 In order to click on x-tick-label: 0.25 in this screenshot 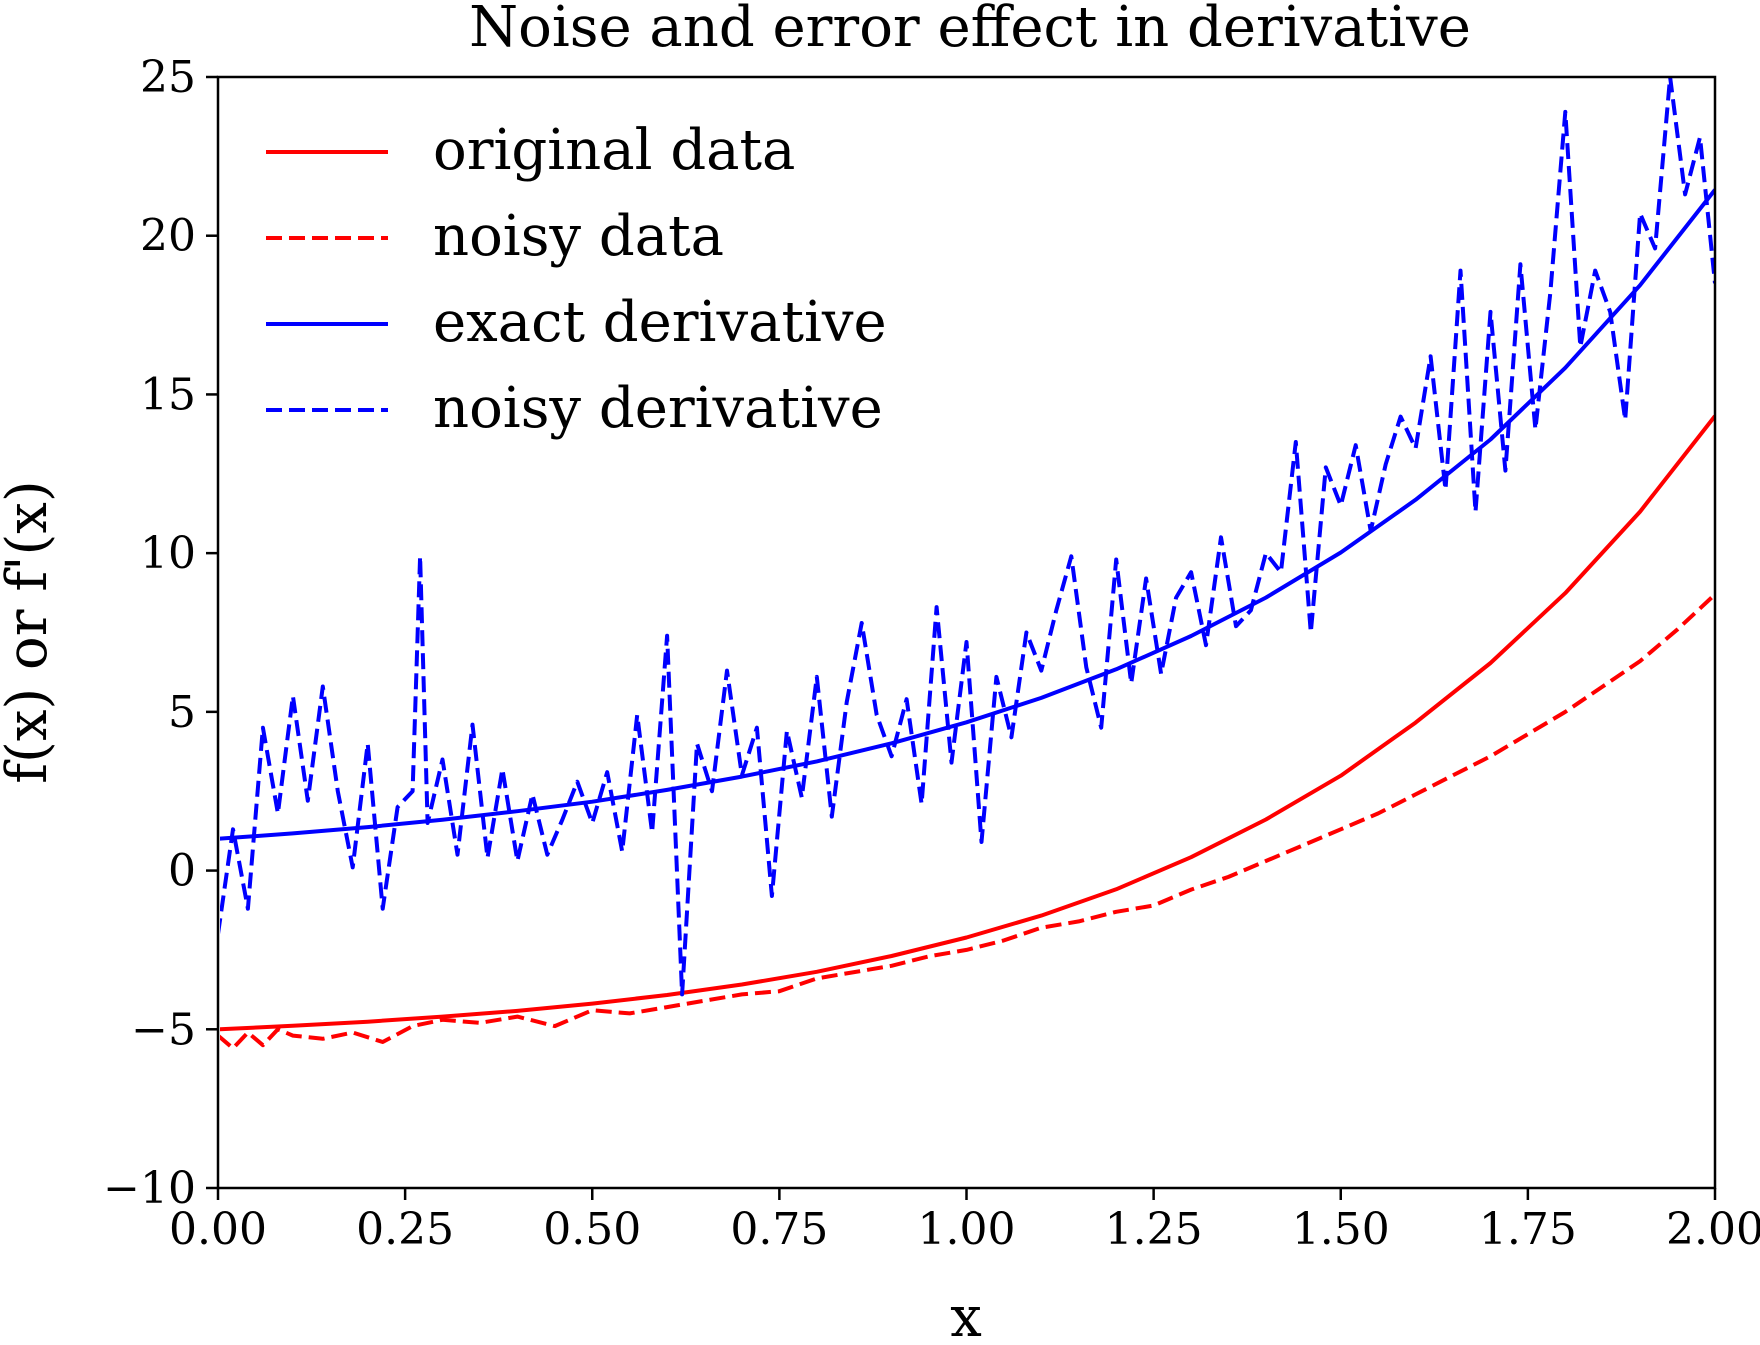, I will do `click(405, 1229)`.